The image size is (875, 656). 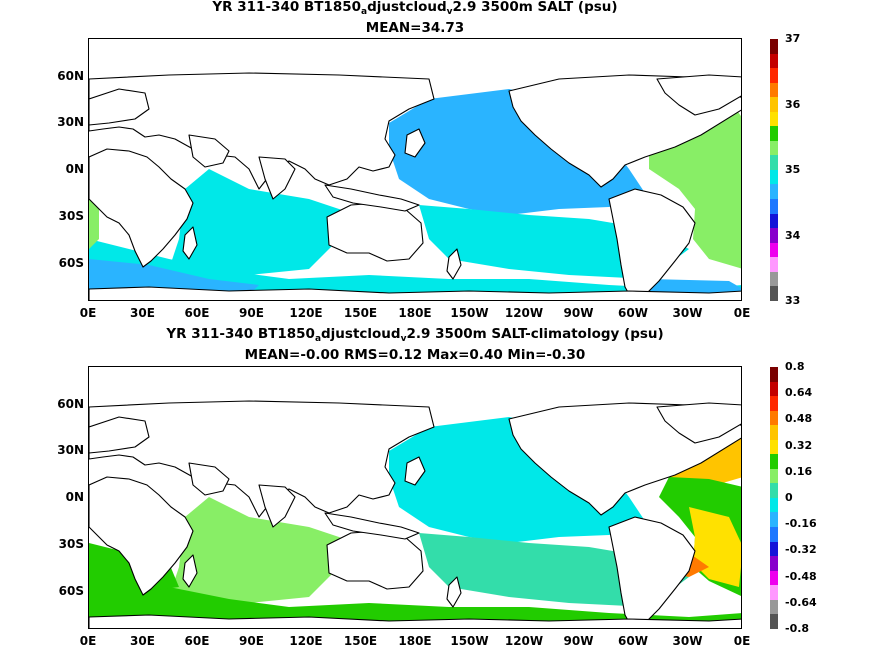 I want to click on panel1-land-asia, so click(x=262, y=131).